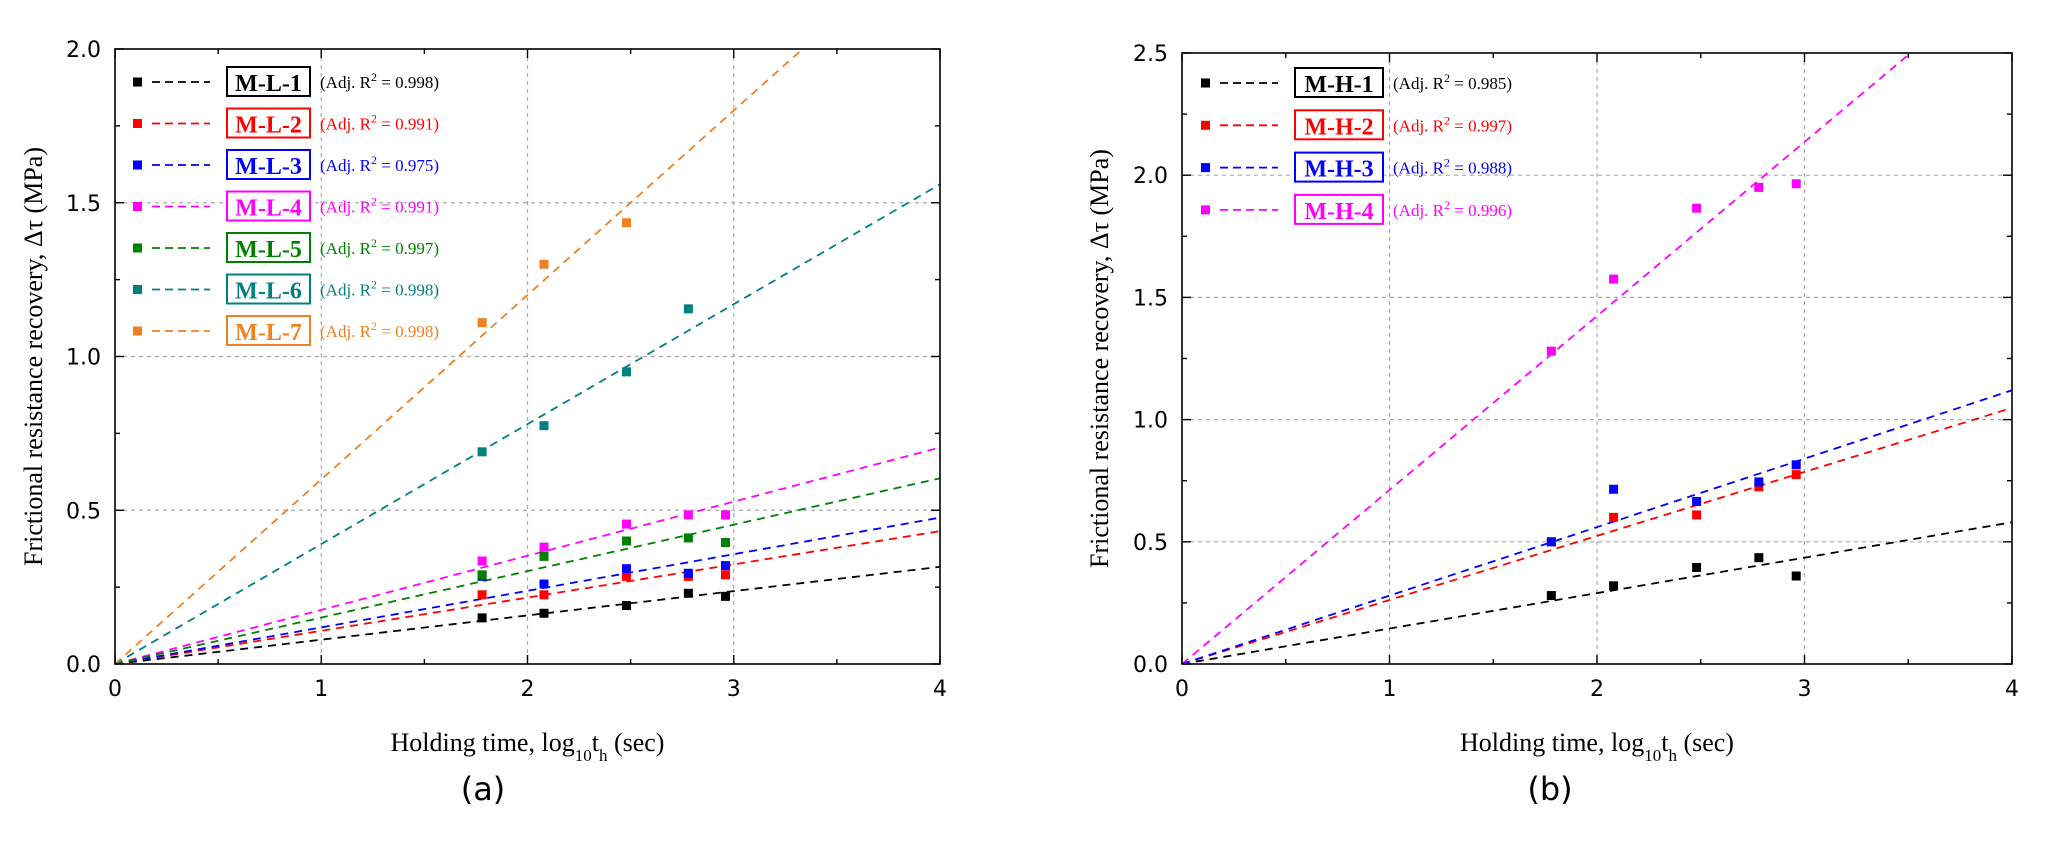 The height and width of the screenshot is (844, 2047). What do you see at coordinates (408, 165) in the screenshot?
I see `legend-r2-value: = 0.975)` at bounding box center [408, 165].